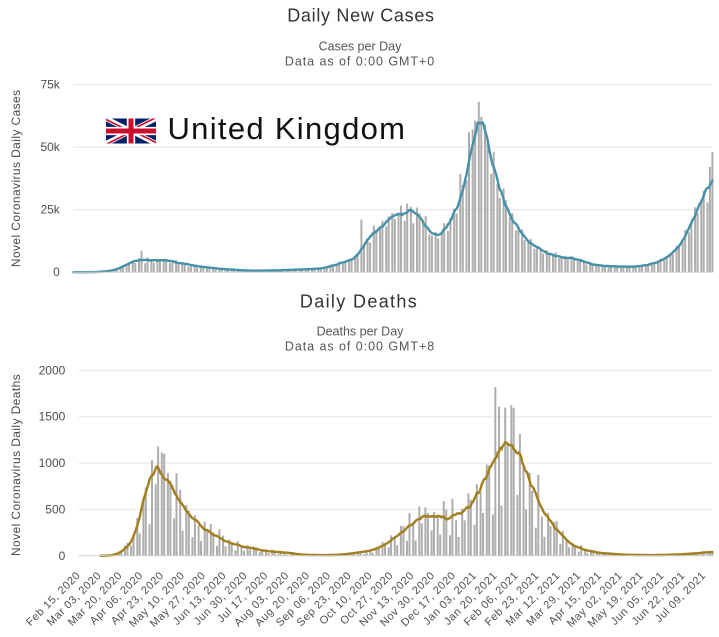  Describe the element at coordinates (360, 347) in the screenshot. I see `svg-text: Data as of 0:00 GMT+8` at that location.